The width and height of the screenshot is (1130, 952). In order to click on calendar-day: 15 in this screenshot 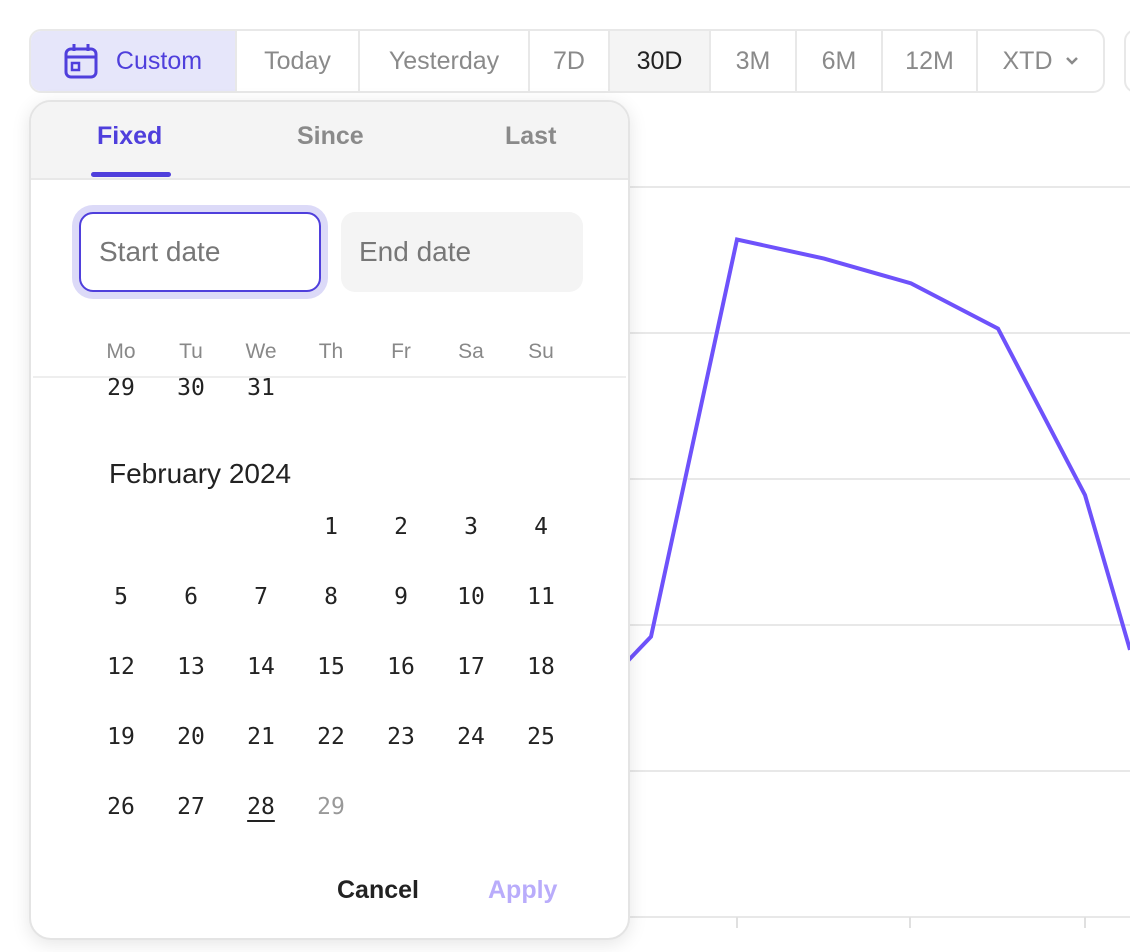, I will do `click(331, 667)`.